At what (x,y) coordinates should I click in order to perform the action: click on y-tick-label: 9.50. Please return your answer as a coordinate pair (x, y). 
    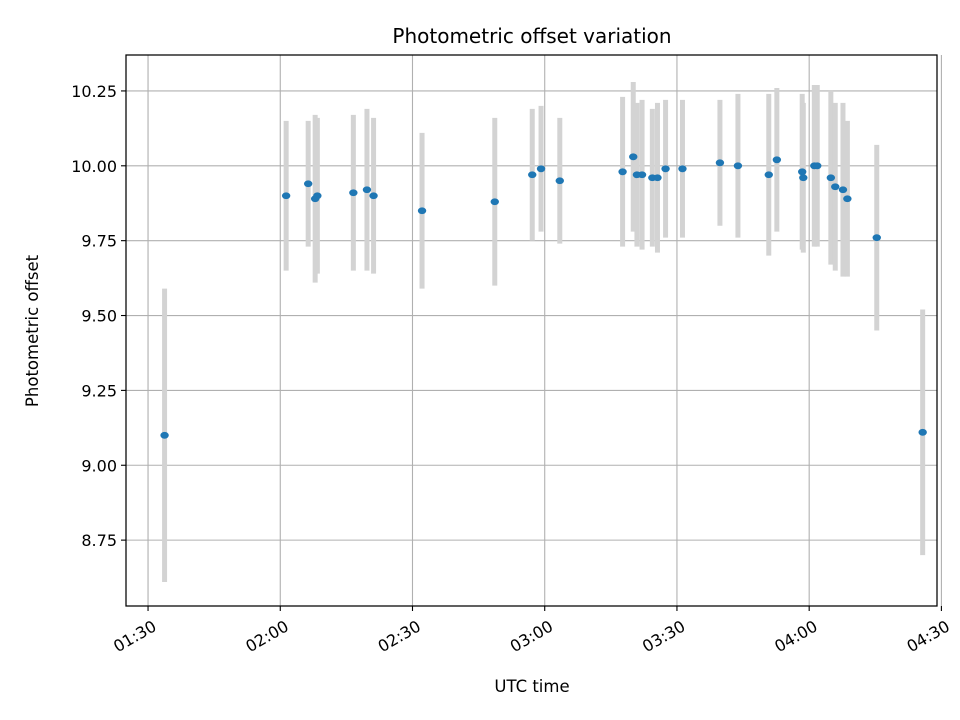
    Looking at the image, I should click on (99, 316).